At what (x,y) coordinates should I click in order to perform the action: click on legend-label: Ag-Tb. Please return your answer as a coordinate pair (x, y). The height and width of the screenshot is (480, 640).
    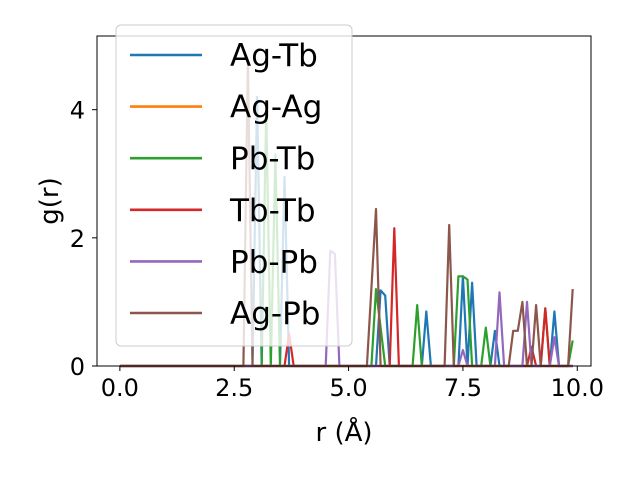
    Looking at the image, I should click on (274, 56).